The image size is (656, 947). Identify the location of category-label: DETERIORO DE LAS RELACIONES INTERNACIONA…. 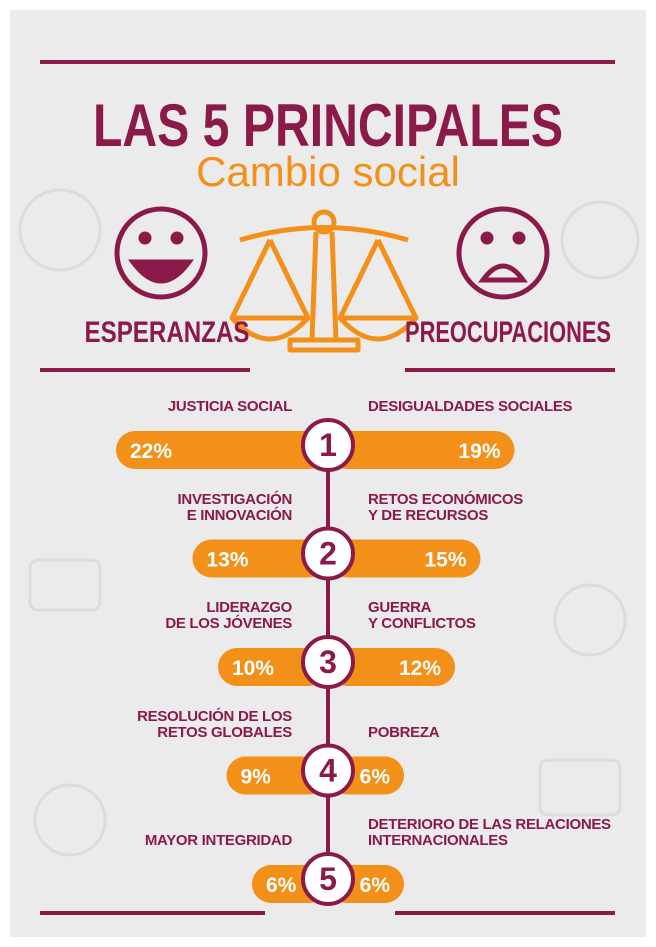
(489, 832).